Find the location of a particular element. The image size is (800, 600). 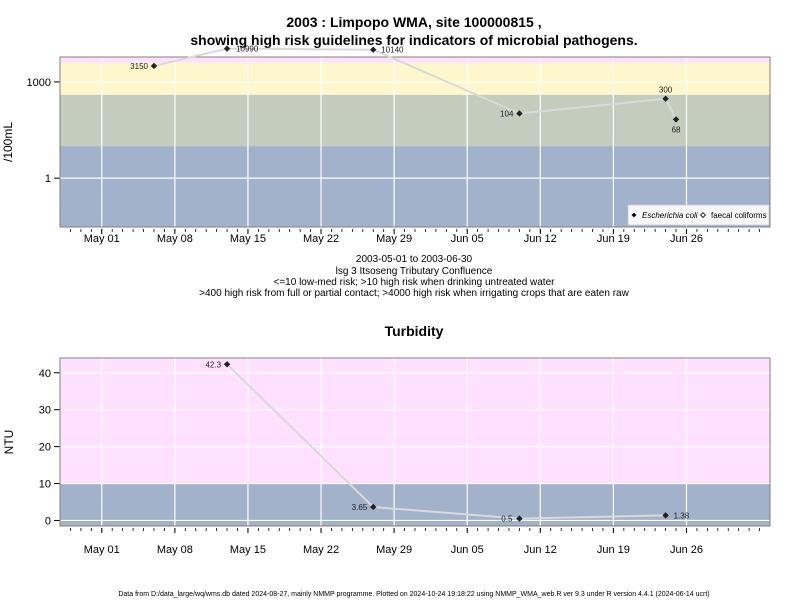

y-tick-label: 40 is located at coordinates (45, 374).